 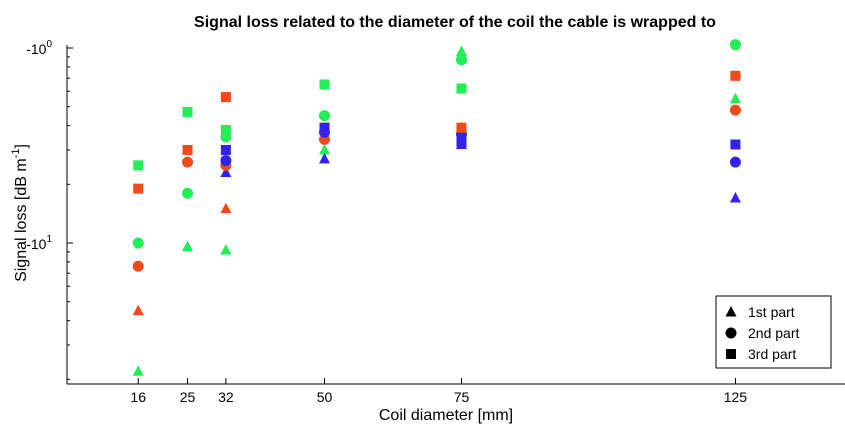 What do you see at coordinates (731, 354) in the screenshot?
I see `legend-square-icon` at bounding box center [731, 354].